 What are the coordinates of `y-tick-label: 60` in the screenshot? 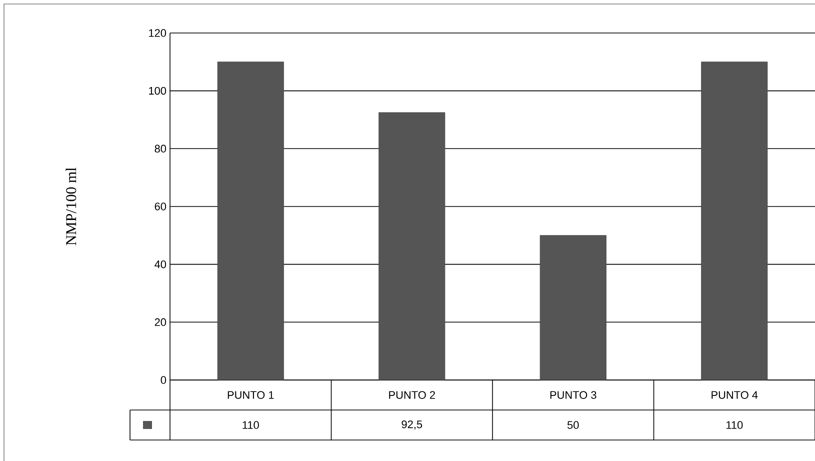 It's located at (160, 206).